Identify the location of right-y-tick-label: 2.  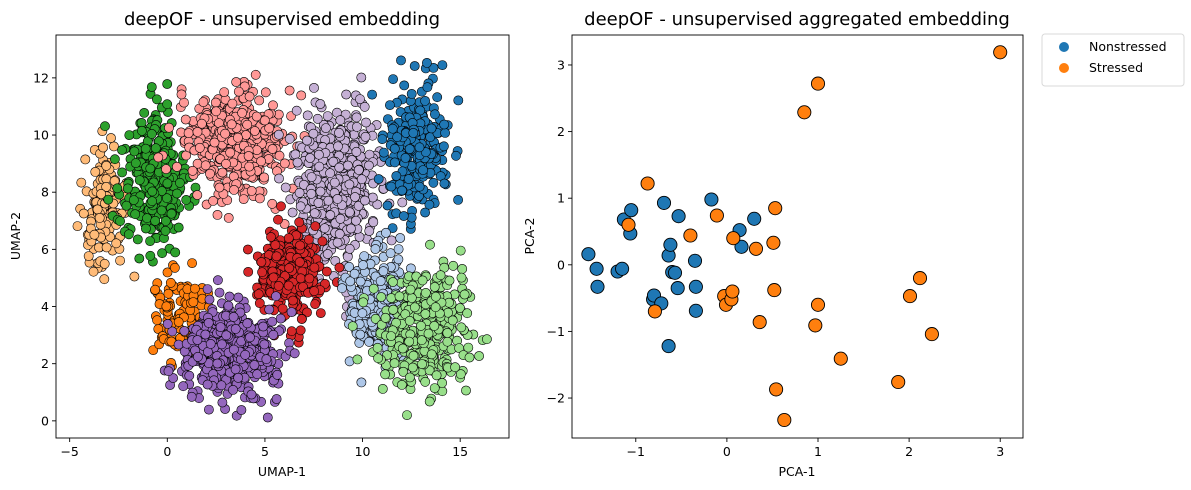
(561, 131).